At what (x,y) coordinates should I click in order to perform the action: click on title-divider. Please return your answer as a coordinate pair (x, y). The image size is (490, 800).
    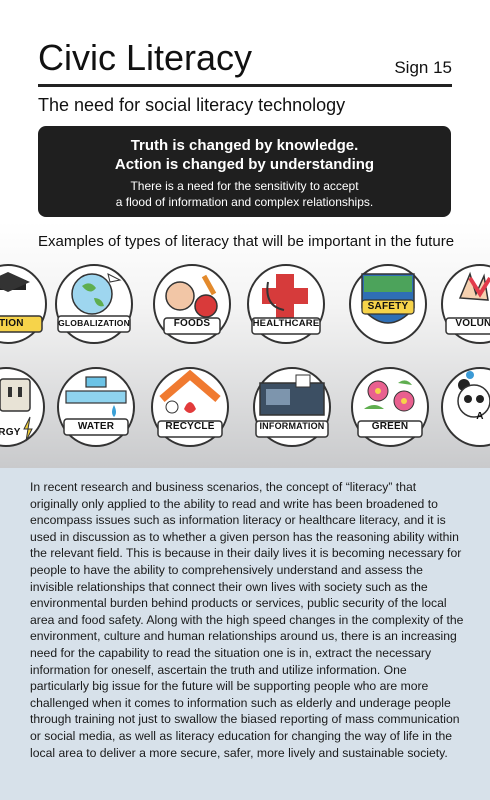
    Looking at the image, I should click on (245, 85).